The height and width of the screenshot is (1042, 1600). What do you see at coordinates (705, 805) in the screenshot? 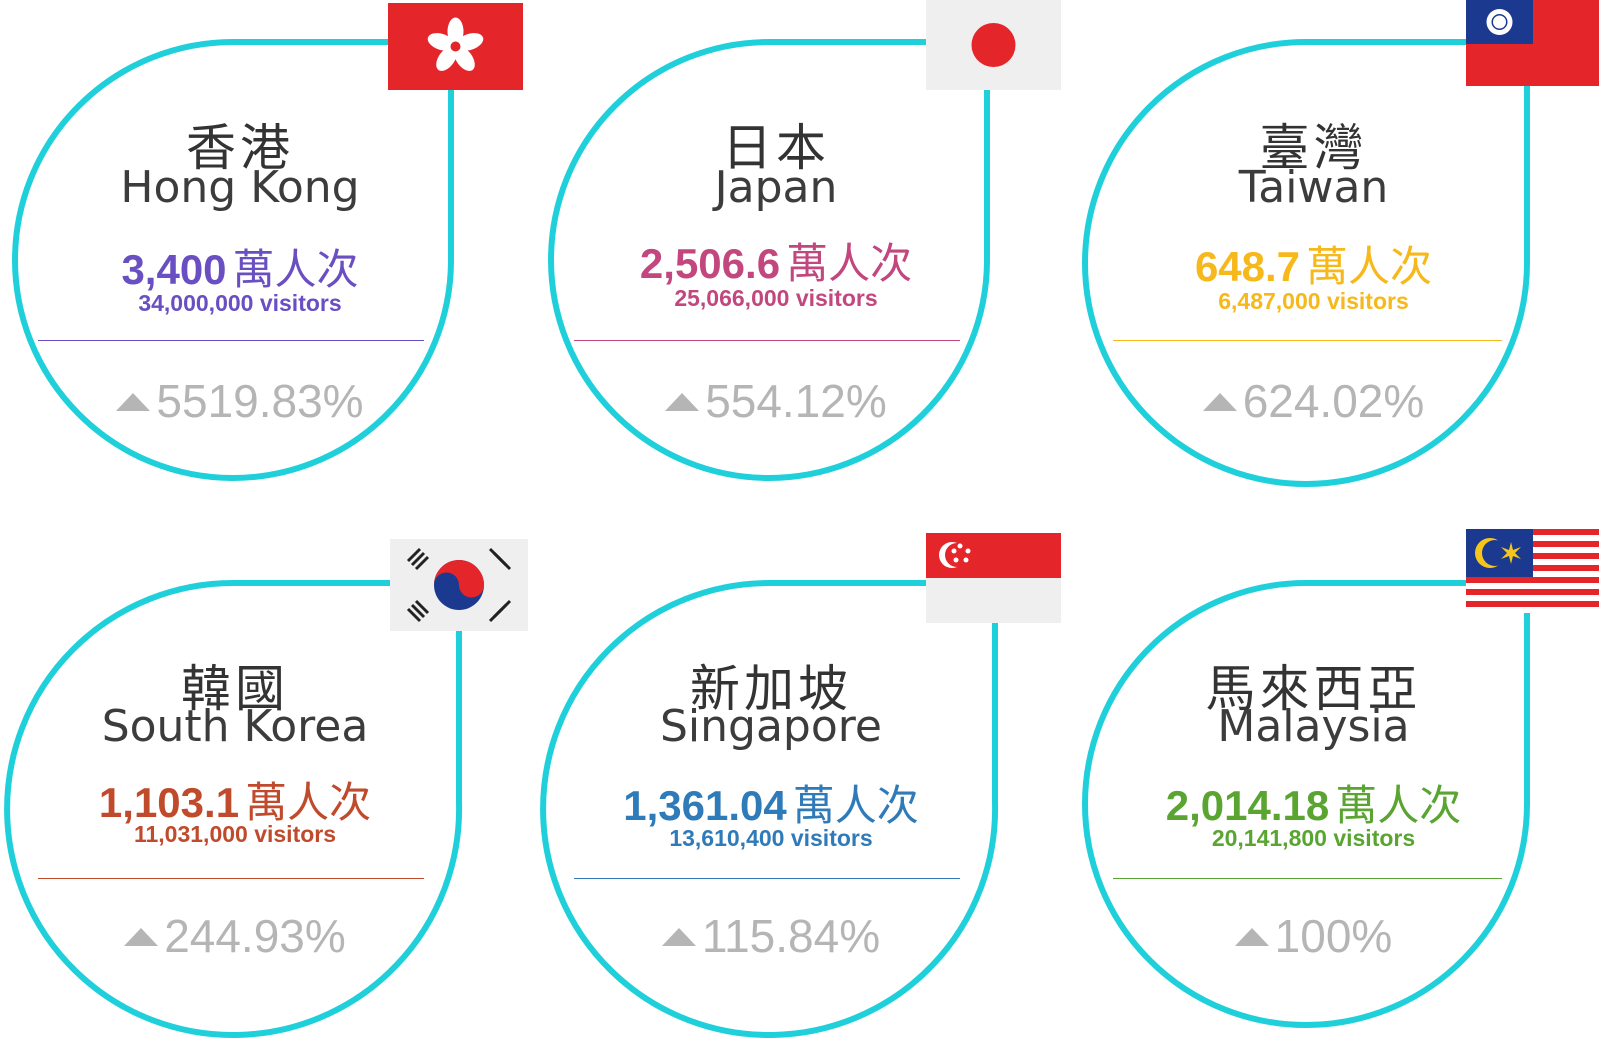
I see `visitor-count-value: 1,361.04` at bounding box center [705, 805].